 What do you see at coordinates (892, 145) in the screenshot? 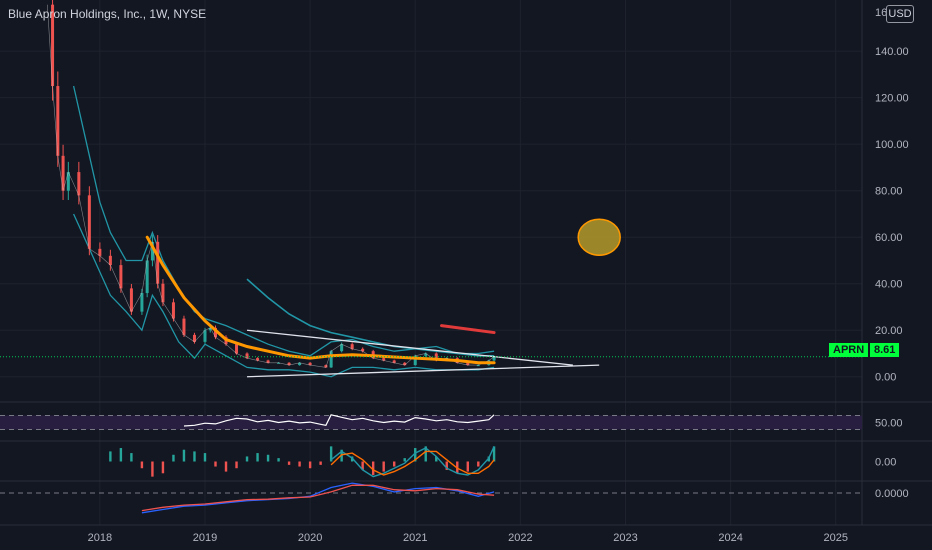
I see `y-tick-label: 100.00` at bounding box center [892, 145].